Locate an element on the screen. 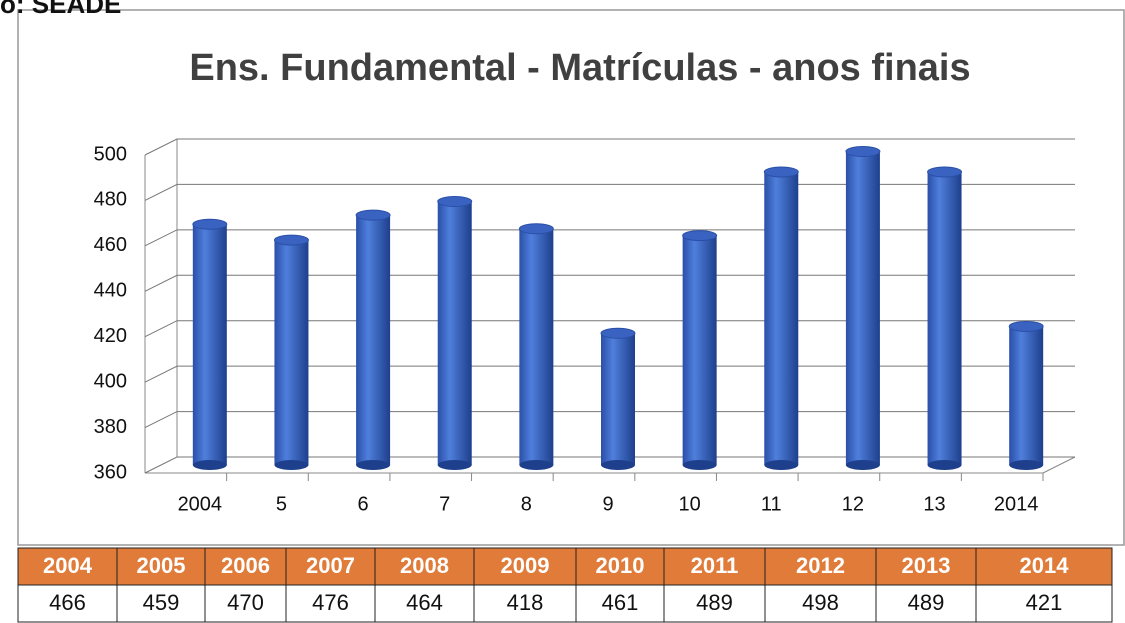  header-text: 2013 is located at coordinates (926, 565).